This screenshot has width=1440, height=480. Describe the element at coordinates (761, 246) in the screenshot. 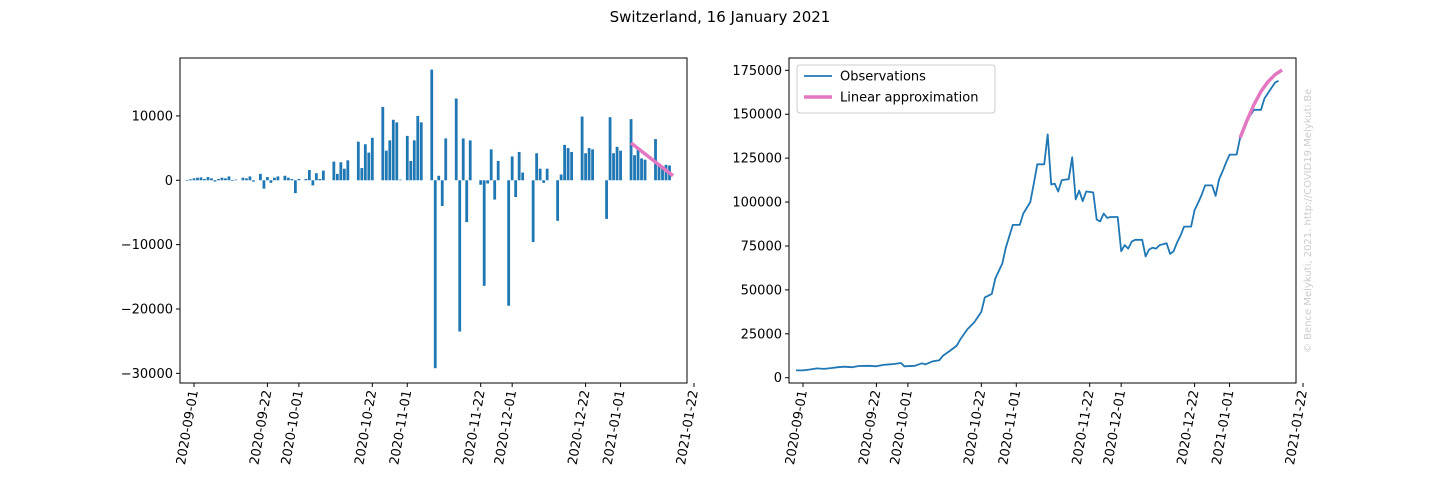

I see `y-tick-label: 75000` at that location.